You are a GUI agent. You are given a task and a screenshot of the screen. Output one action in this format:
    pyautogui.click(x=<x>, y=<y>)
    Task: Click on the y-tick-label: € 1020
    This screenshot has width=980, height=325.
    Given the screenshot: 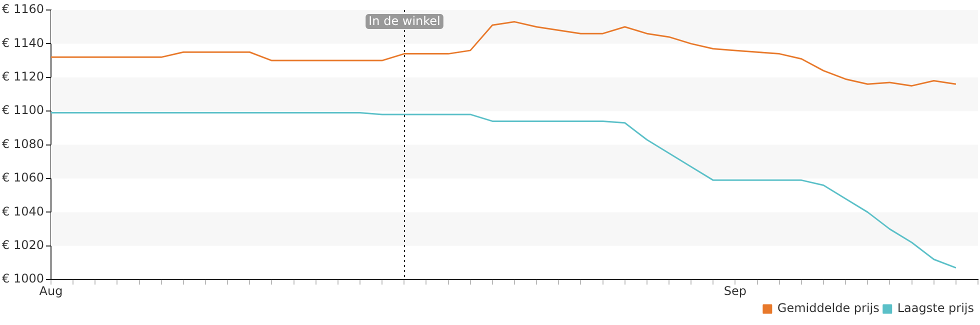 What is the action you would take?
    pyautogui.click(x=23, y=245)
    